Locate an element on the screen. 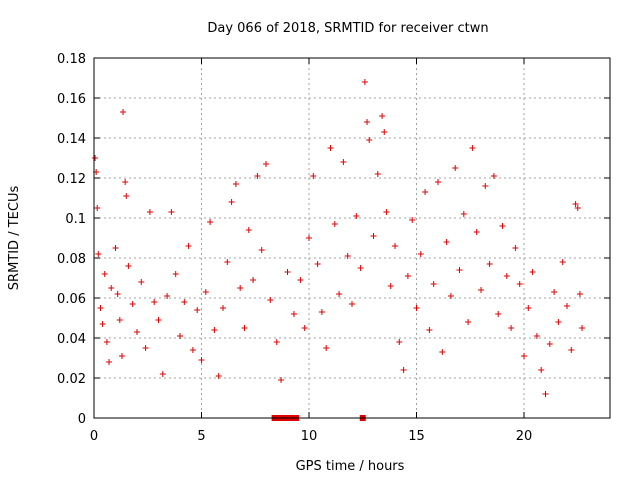 This screenshot has height=480, width=640. x-tick-label: 10 is located at coordinates (309, 436).